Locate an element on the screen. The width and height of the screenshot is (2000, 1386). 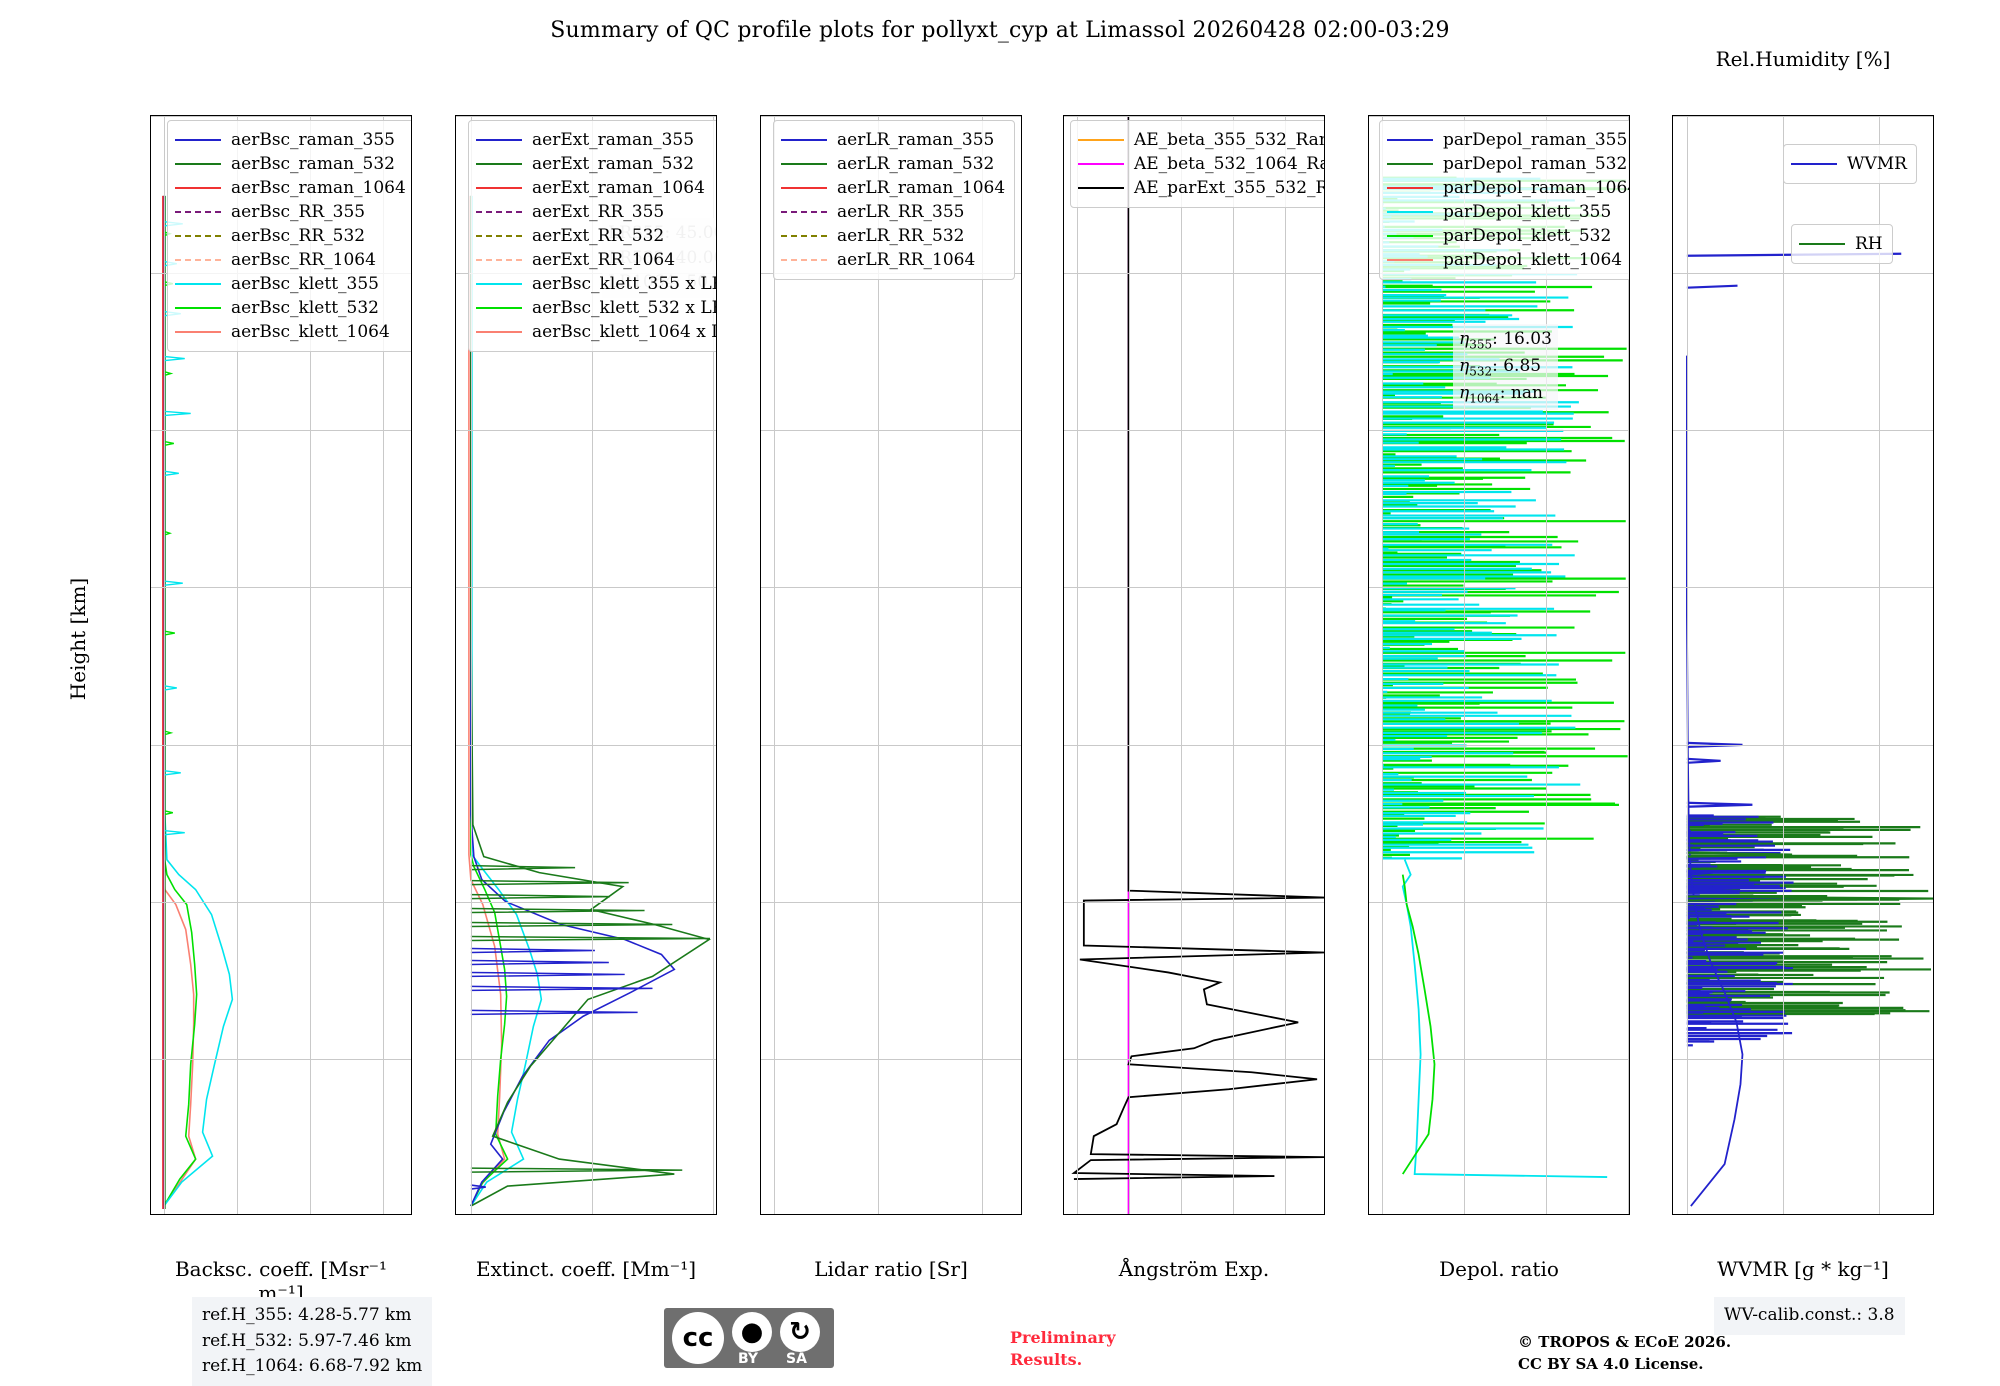
legend-label: aerBsc_raman_355 is located at coordinates (313, 140).